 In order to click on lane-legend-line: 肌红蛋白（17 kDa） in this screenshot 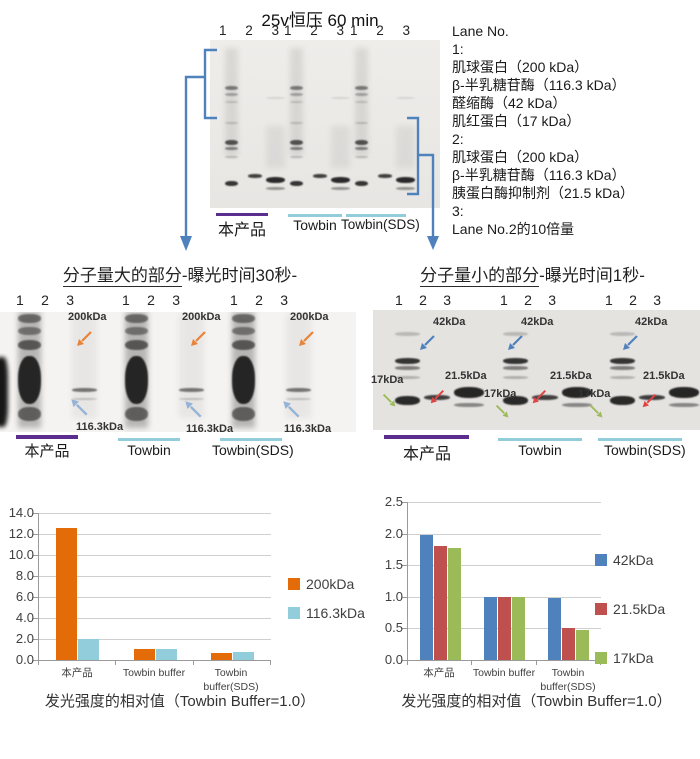, I will do `click(516, 121)`.